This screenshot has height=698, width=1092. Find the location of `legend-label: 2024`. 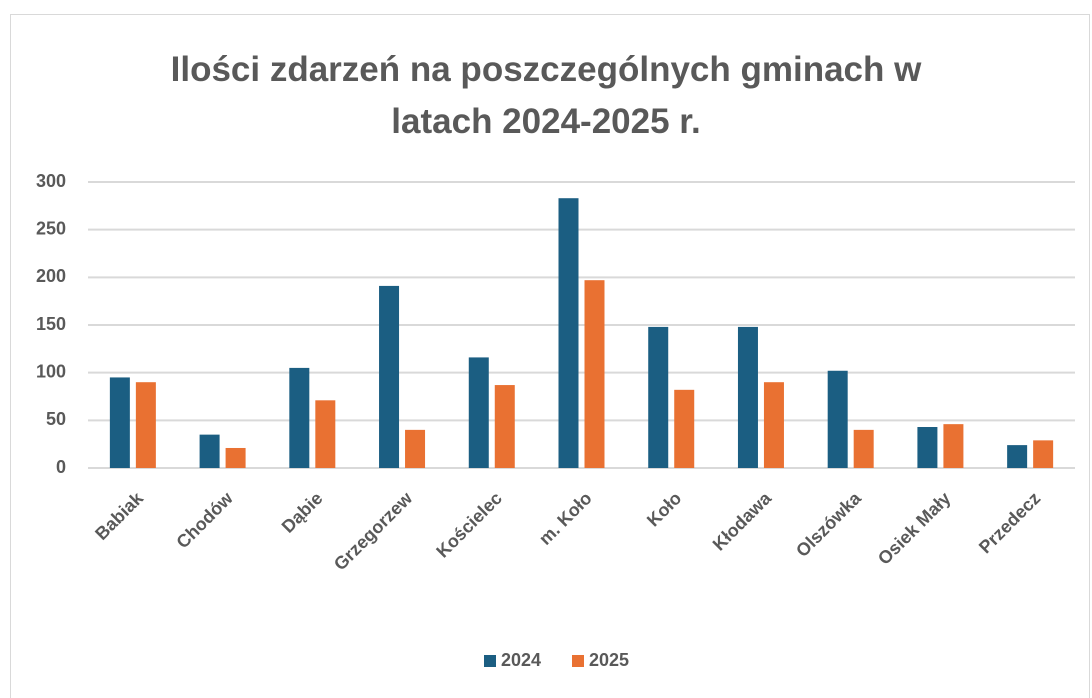

legend-label: 2024 is located at coordinates (521, 660).